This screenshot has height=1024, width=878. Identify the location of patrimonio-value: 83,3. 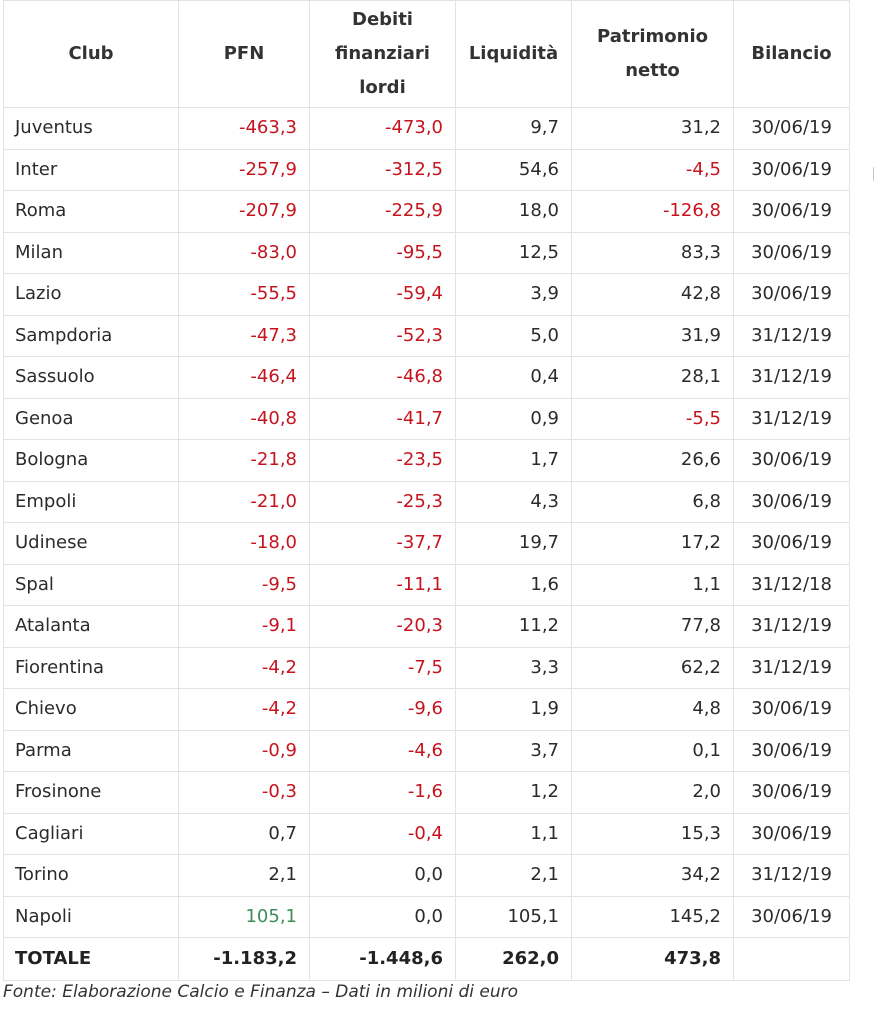
(652, 252).